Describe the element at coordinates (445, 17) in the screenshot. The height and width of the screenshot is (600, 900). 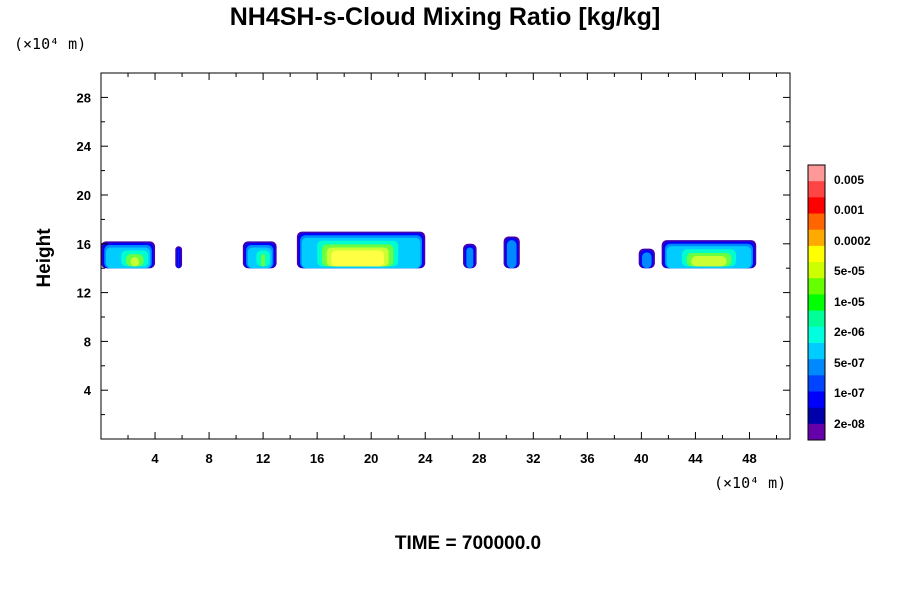
I see `chart-title: NH4SH-s-Cloud Mixing Ratio [kg/kg]` at that location.